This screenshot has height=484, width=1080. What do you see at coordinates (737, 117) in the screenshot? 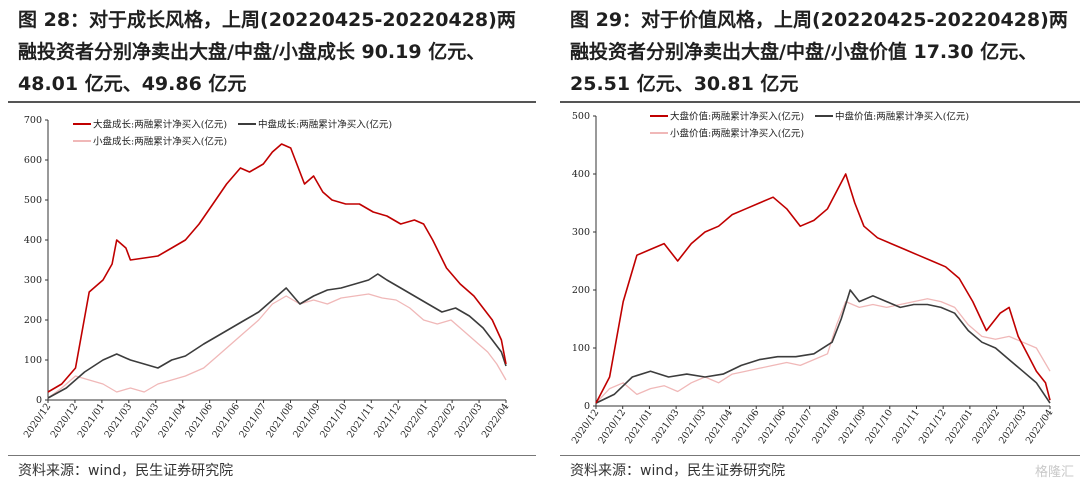
I see `legend-label: 大盘价值:两融累计净买入(亿元)` at bounding box center [737, 117].